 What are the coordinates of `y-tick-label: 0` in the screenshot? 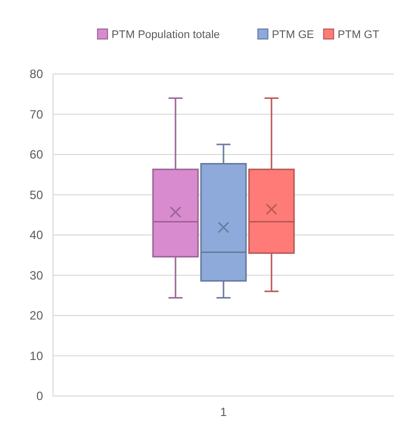 It's located at (40, 396).